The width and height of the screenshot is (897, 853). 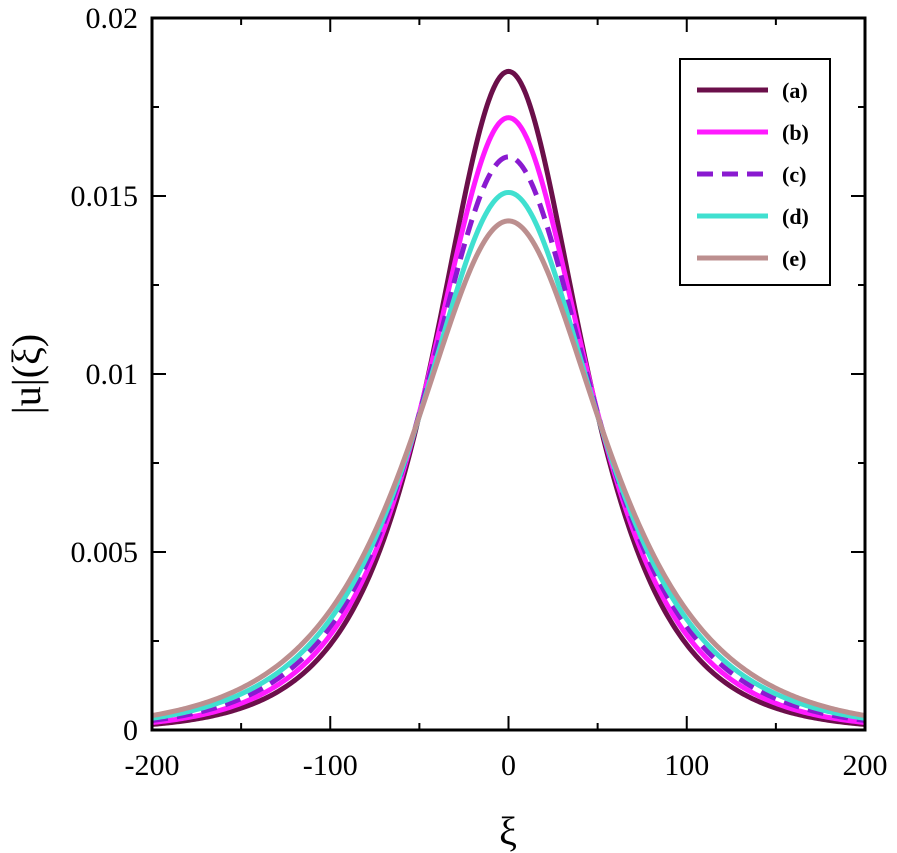 What do you see at coordinates (508, 765) in the screenshot?
I see `x-tick-label: 0` at bounding box center [508, 765].